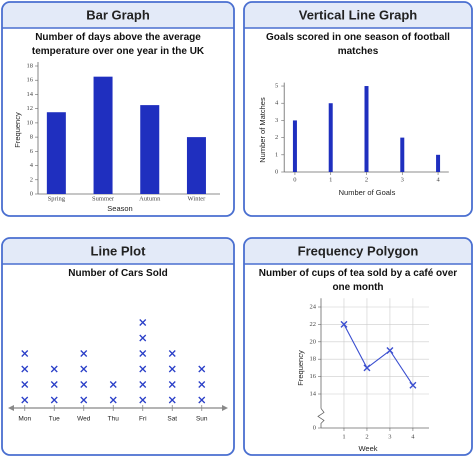  Describe the element at coordinates (276, 86) in the screenshot. I see `y-tick-label: 5` at that location.